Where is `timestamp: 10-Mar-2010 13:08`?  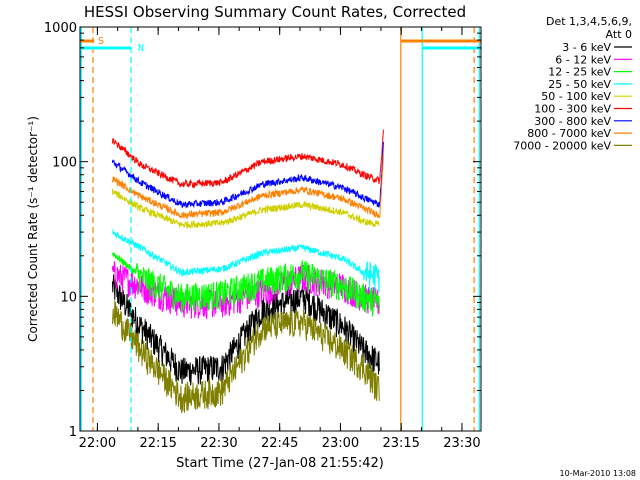 timestamp: 10-Mar-2010 13:08 is located at coordinates (598, 473).